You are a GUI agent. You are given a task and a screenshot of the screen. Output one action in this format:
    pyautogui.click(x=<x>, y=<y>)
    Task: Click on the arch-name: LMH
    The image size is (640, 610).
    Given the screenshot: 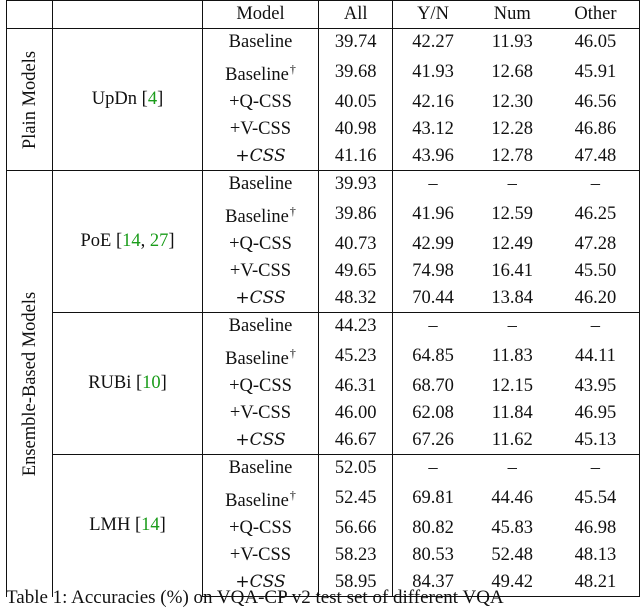 What is the action you would take?
    pyautogui.click(x=110, y=525)
    